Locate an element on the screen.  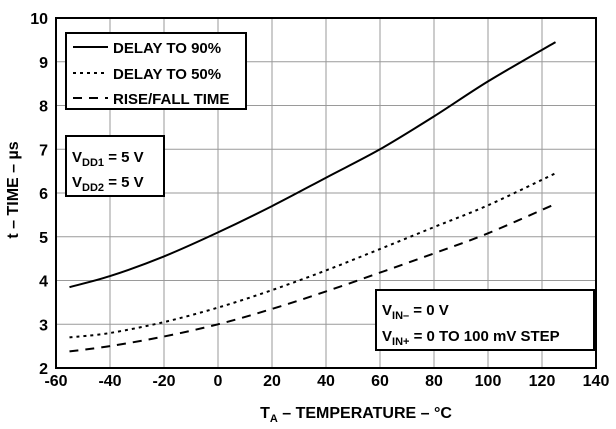
y-tick-label: 7 is located at coordinates (43, 150).